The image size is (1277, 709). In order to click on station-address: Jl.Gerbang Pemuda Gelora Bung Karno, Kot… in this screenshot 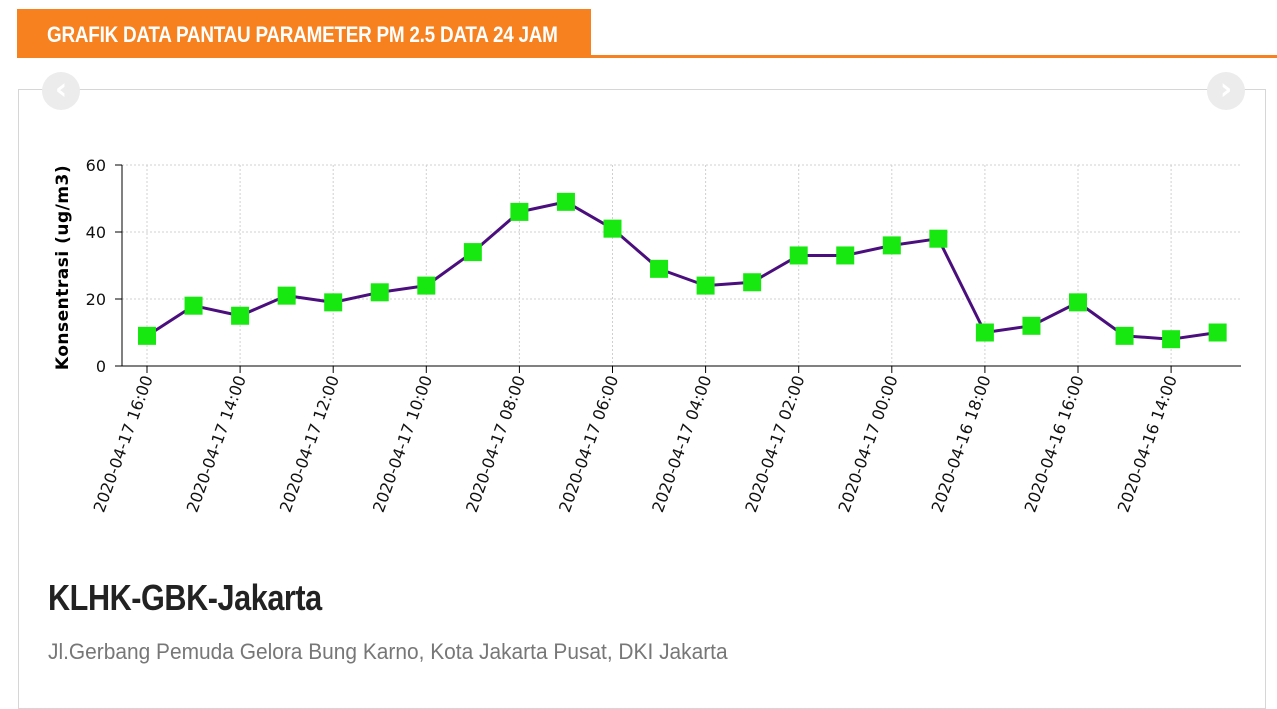, I will do `click(388, 651)`.